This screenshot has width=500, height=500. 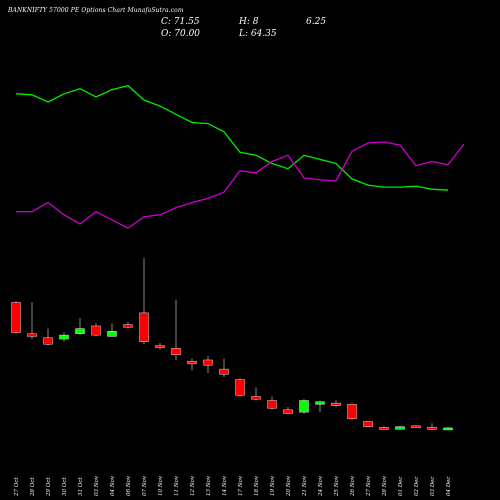 What do you see at coordinates (321, 486) in the screenshot?
I see `x-tick-label: 24 Nov` at bounding box center [321, 486].